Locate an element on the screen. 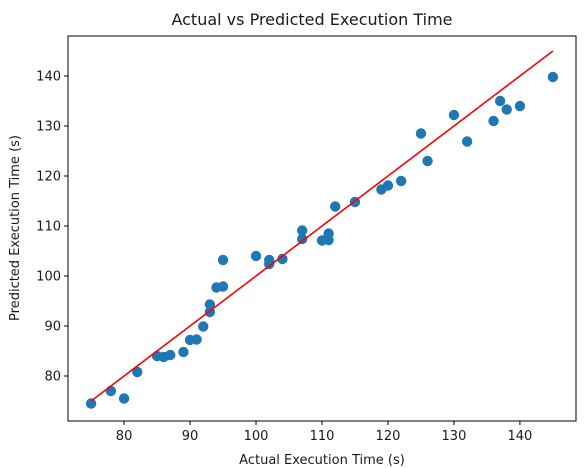 This screenshot has height=468, width=584. x-tick-label: 110 is located at coordinates (322, 436).